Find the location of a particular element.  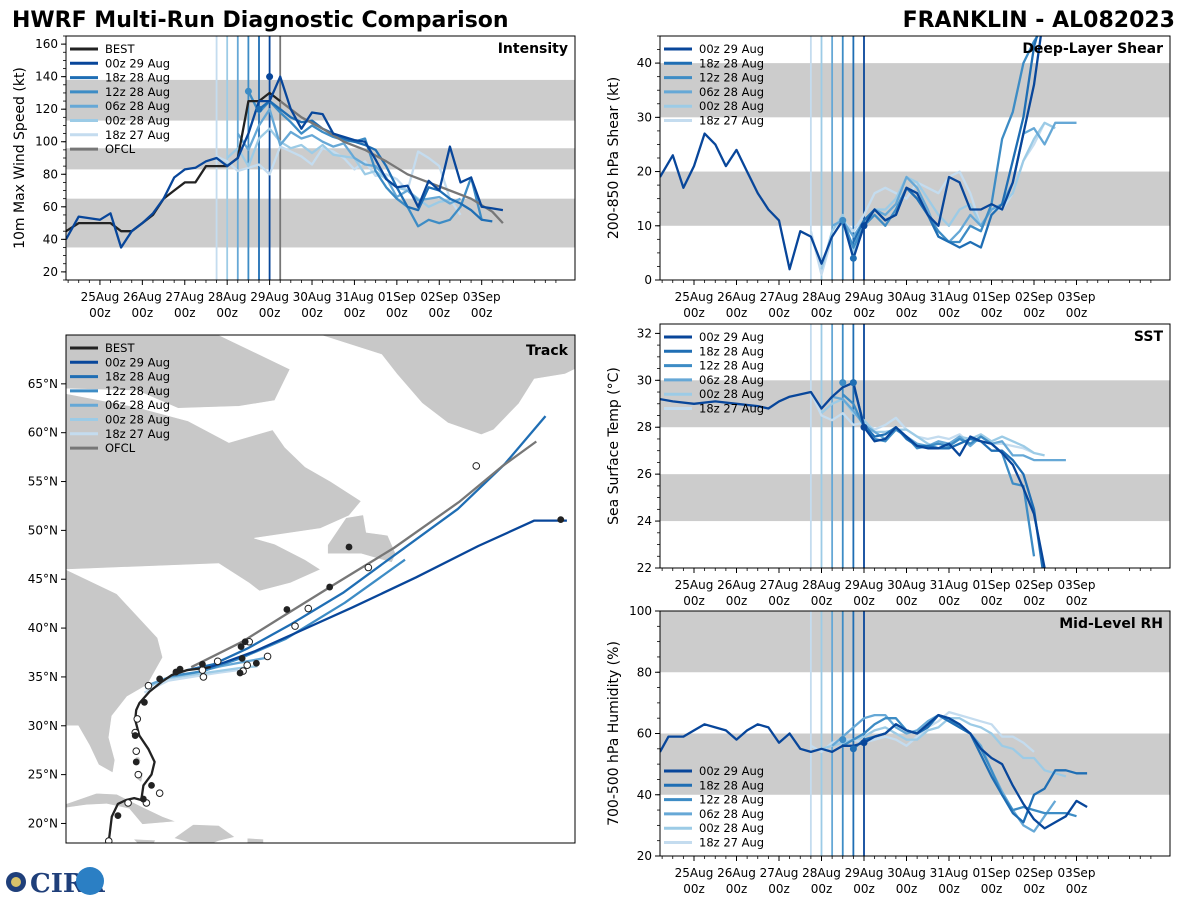

track-legend-label-00z-29-aug: 00z 29 Aug is located at coordinates (137, 362).